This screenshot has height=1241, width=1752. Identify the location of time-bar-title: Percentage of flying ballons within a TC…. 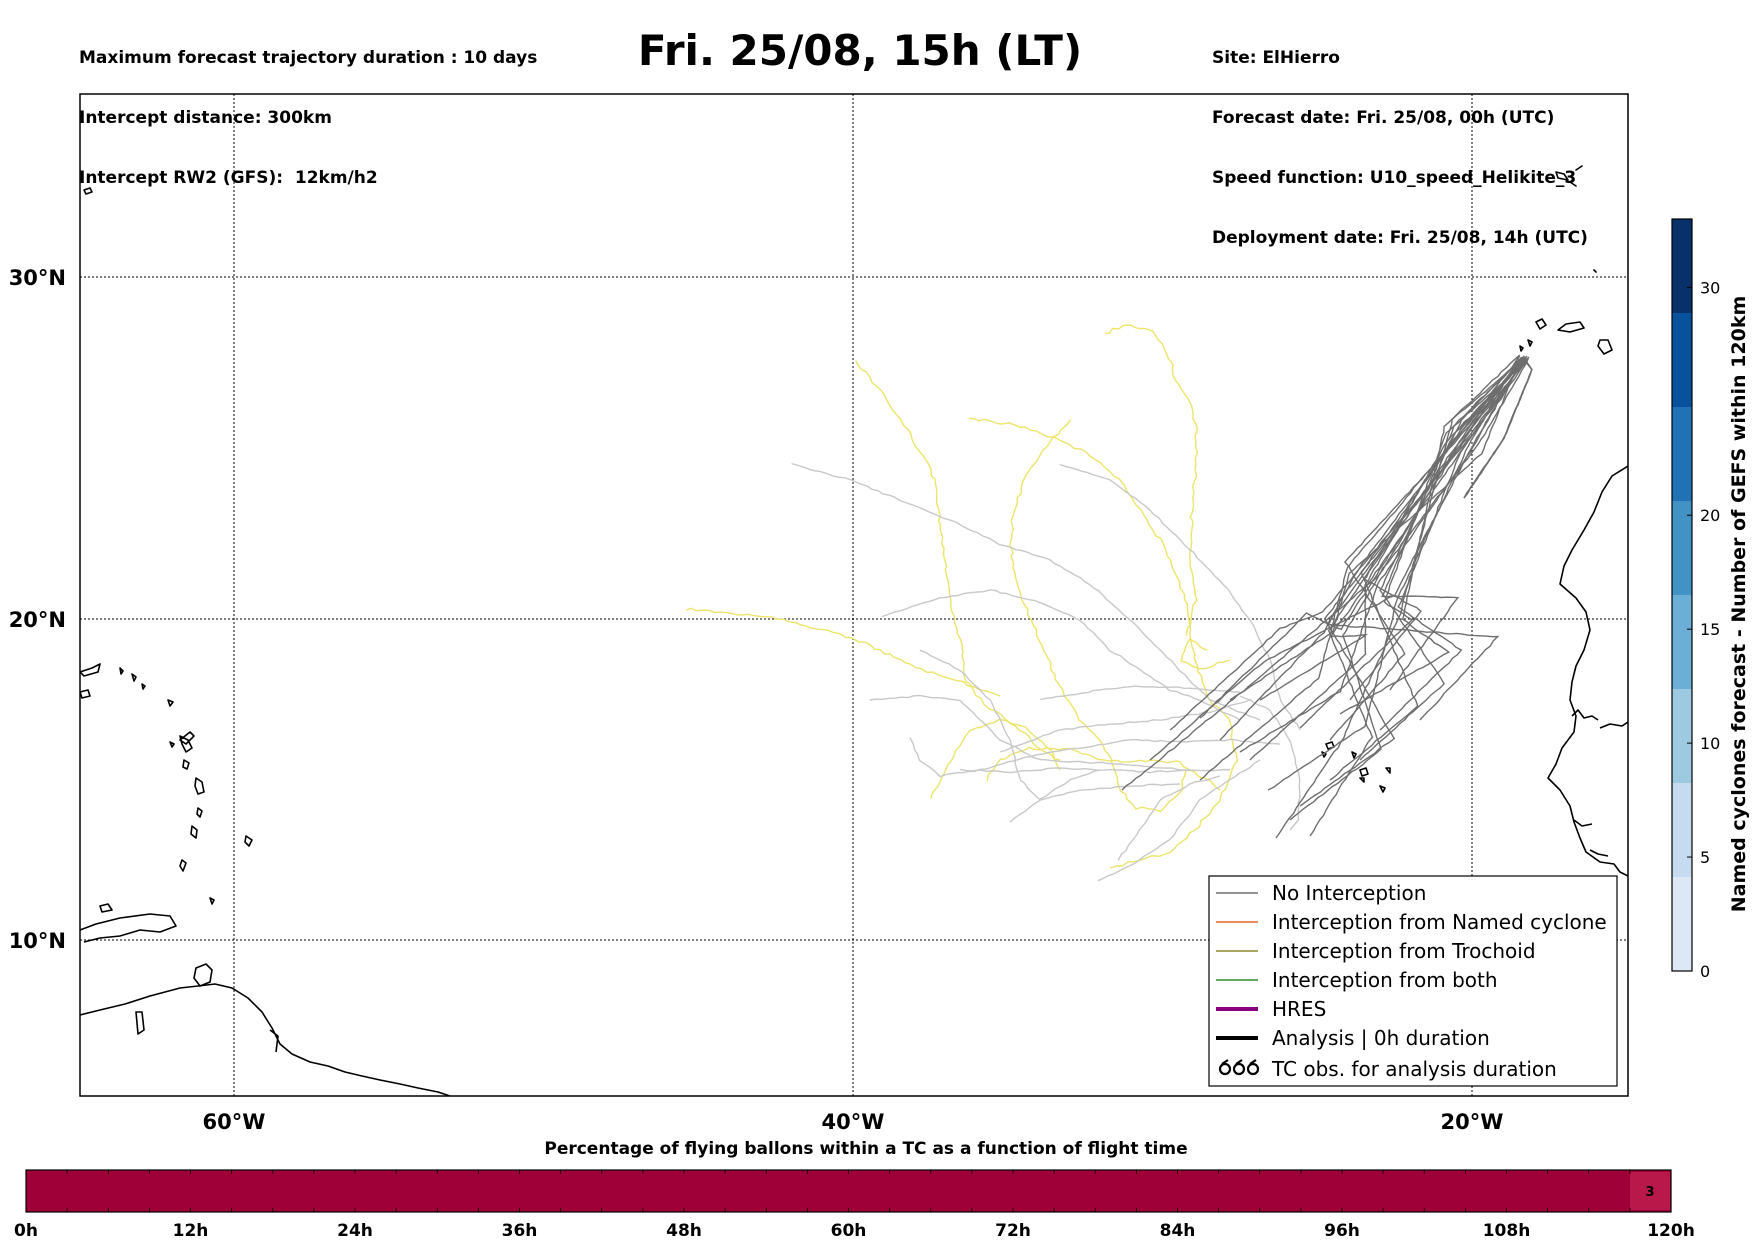
(865, 1149).